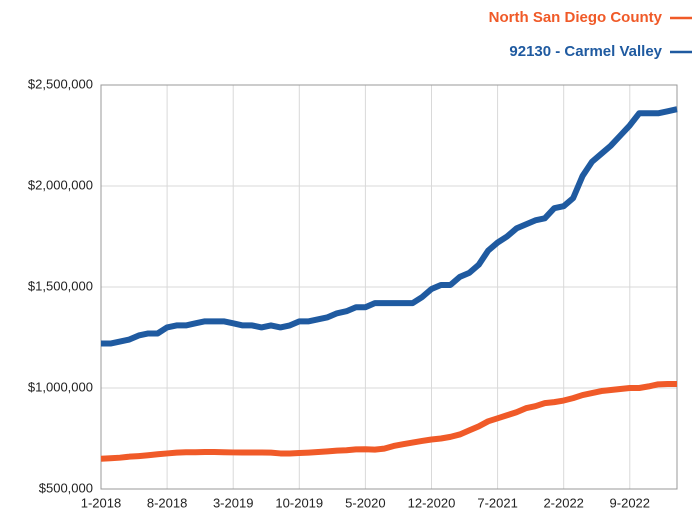 The image size is (698, 518). I want to click on y-tick-label: $2,500,000, so click(60, 83).